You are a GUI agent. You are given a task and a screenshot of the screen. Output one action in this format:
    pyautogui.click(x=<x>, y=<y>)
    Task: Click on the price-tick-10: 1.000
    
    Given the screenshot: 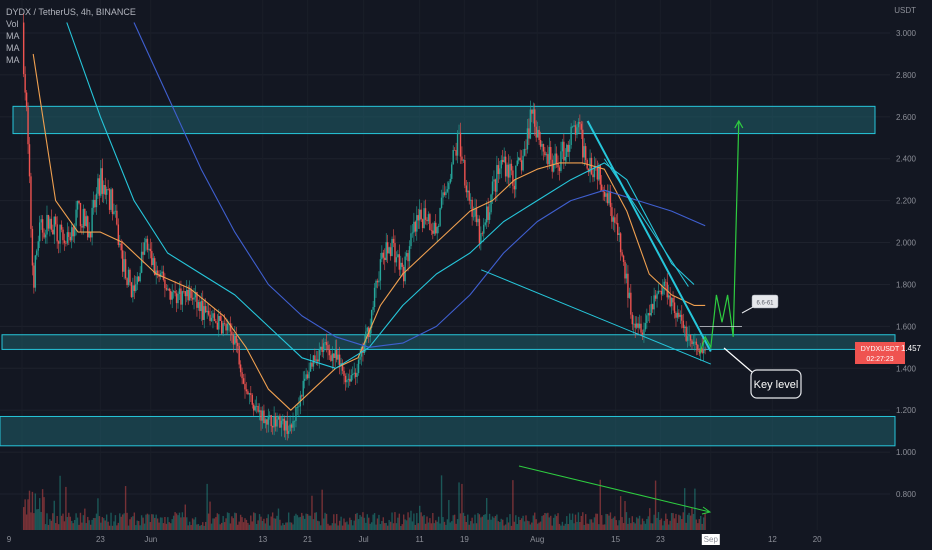 What is the action you would take?
    pyautogui.click(x=906, y=452)
    